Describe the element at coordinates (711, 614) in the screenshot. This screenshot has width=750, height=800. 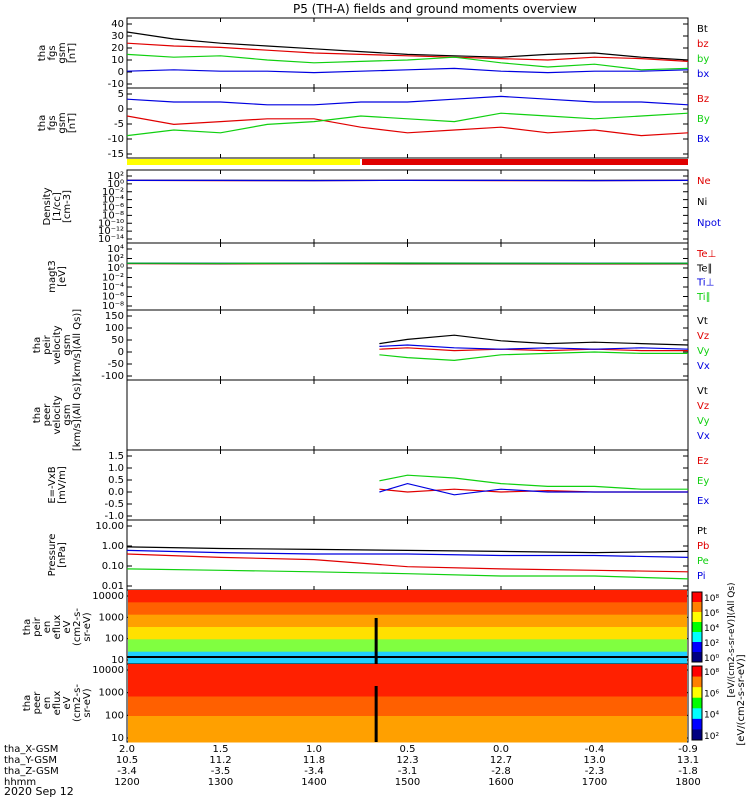
I see `colorbar-tick-label: 10⁶` at that location.